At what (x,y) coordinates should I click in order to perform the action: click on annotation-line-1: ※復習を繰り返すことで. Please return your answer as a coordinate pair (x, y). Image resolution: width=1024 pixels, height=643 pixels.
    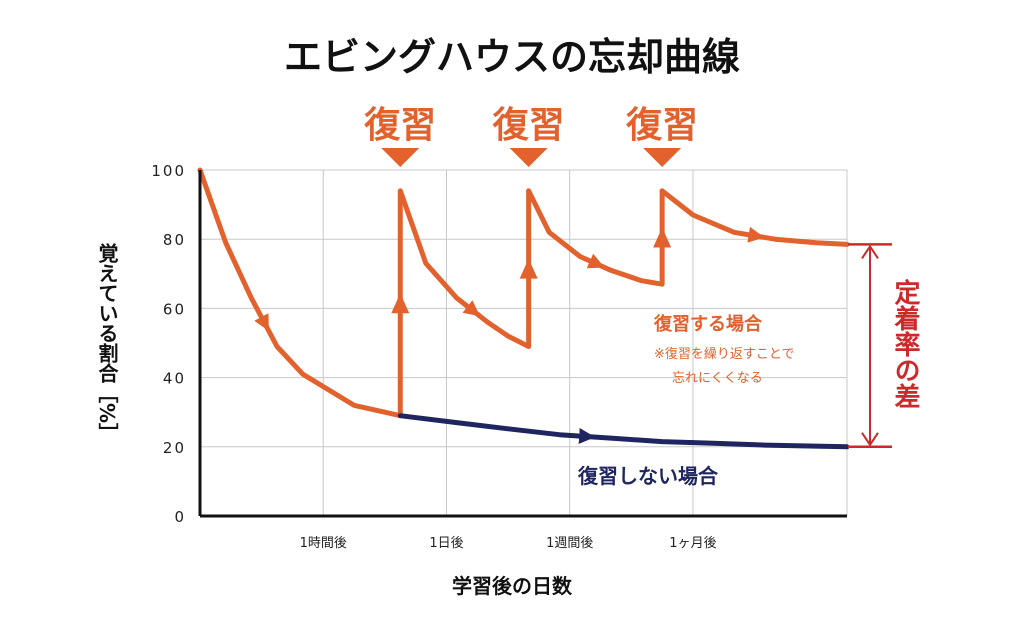
    Looking at the image, I should click on (724, 354).